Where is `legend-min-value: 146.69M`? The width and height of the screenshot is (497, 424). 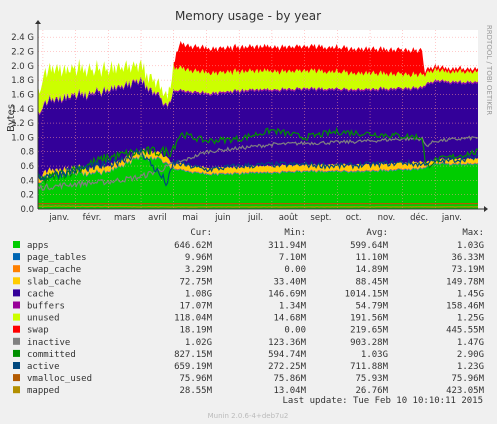 legend-min-value: 146.69M is located at coordinates (287, 294).